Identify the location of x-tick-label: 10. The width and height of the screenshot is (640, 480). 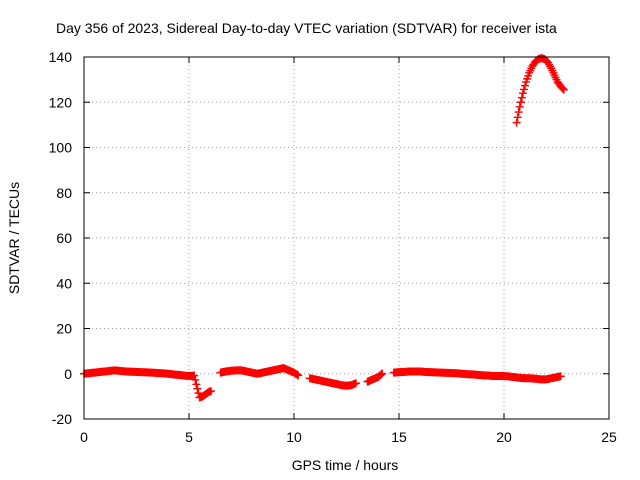
(294, 437).